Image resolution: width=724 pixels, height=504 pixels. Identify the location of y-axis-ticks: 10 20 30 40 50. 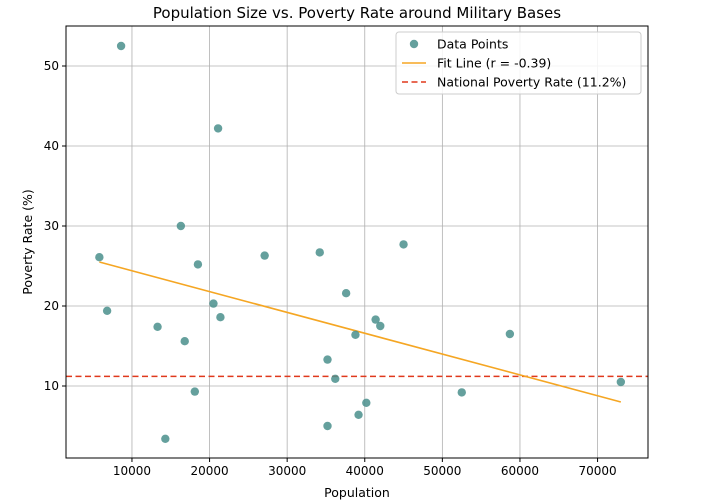
(55, 226).